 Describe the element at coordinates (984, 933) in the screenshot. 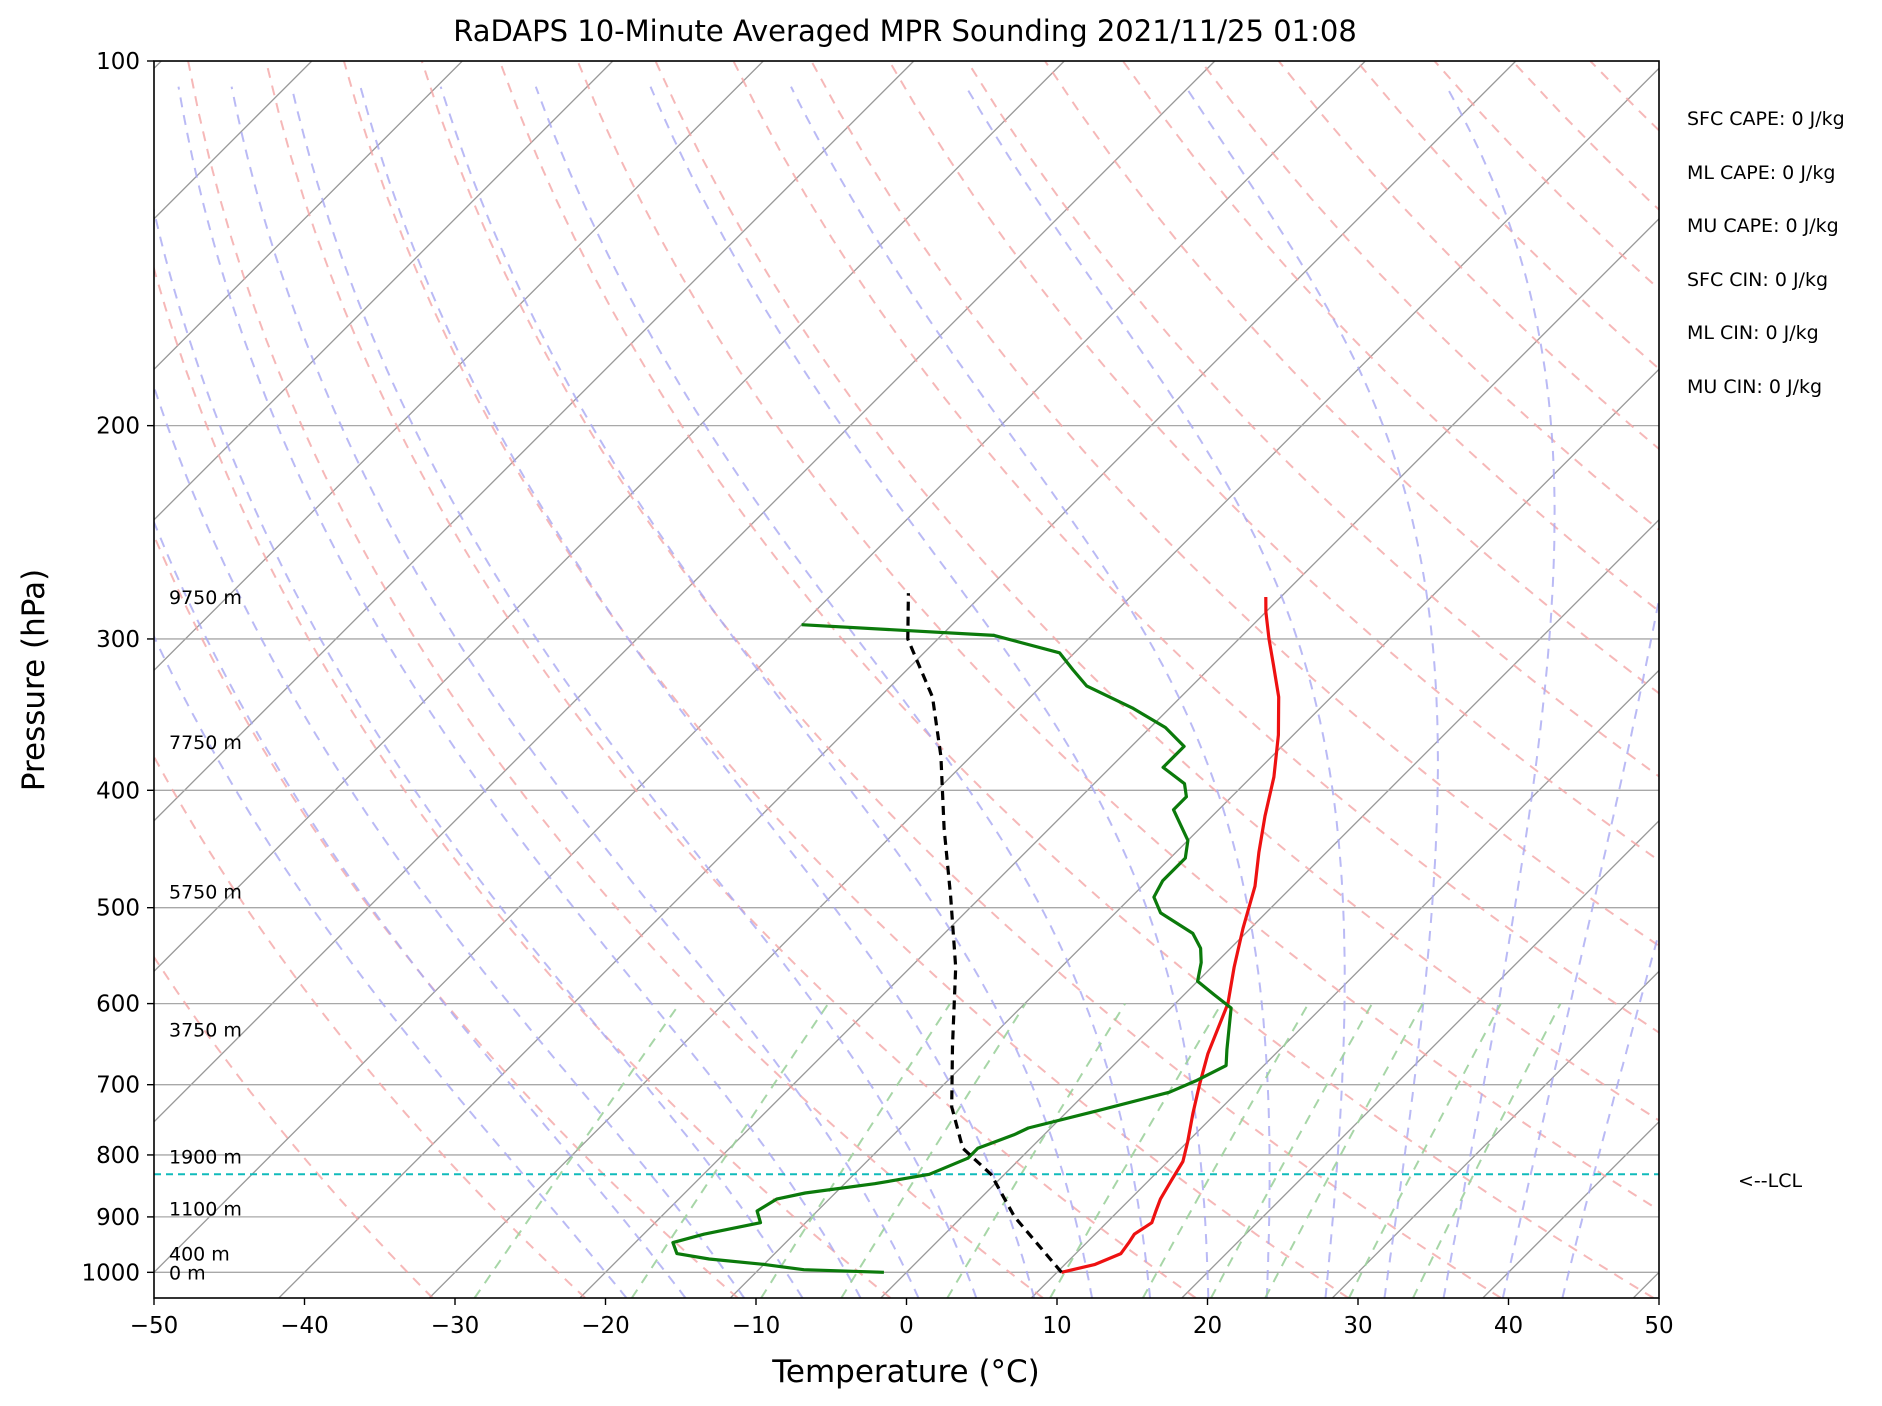

I see `parcel-path-line` at that location.